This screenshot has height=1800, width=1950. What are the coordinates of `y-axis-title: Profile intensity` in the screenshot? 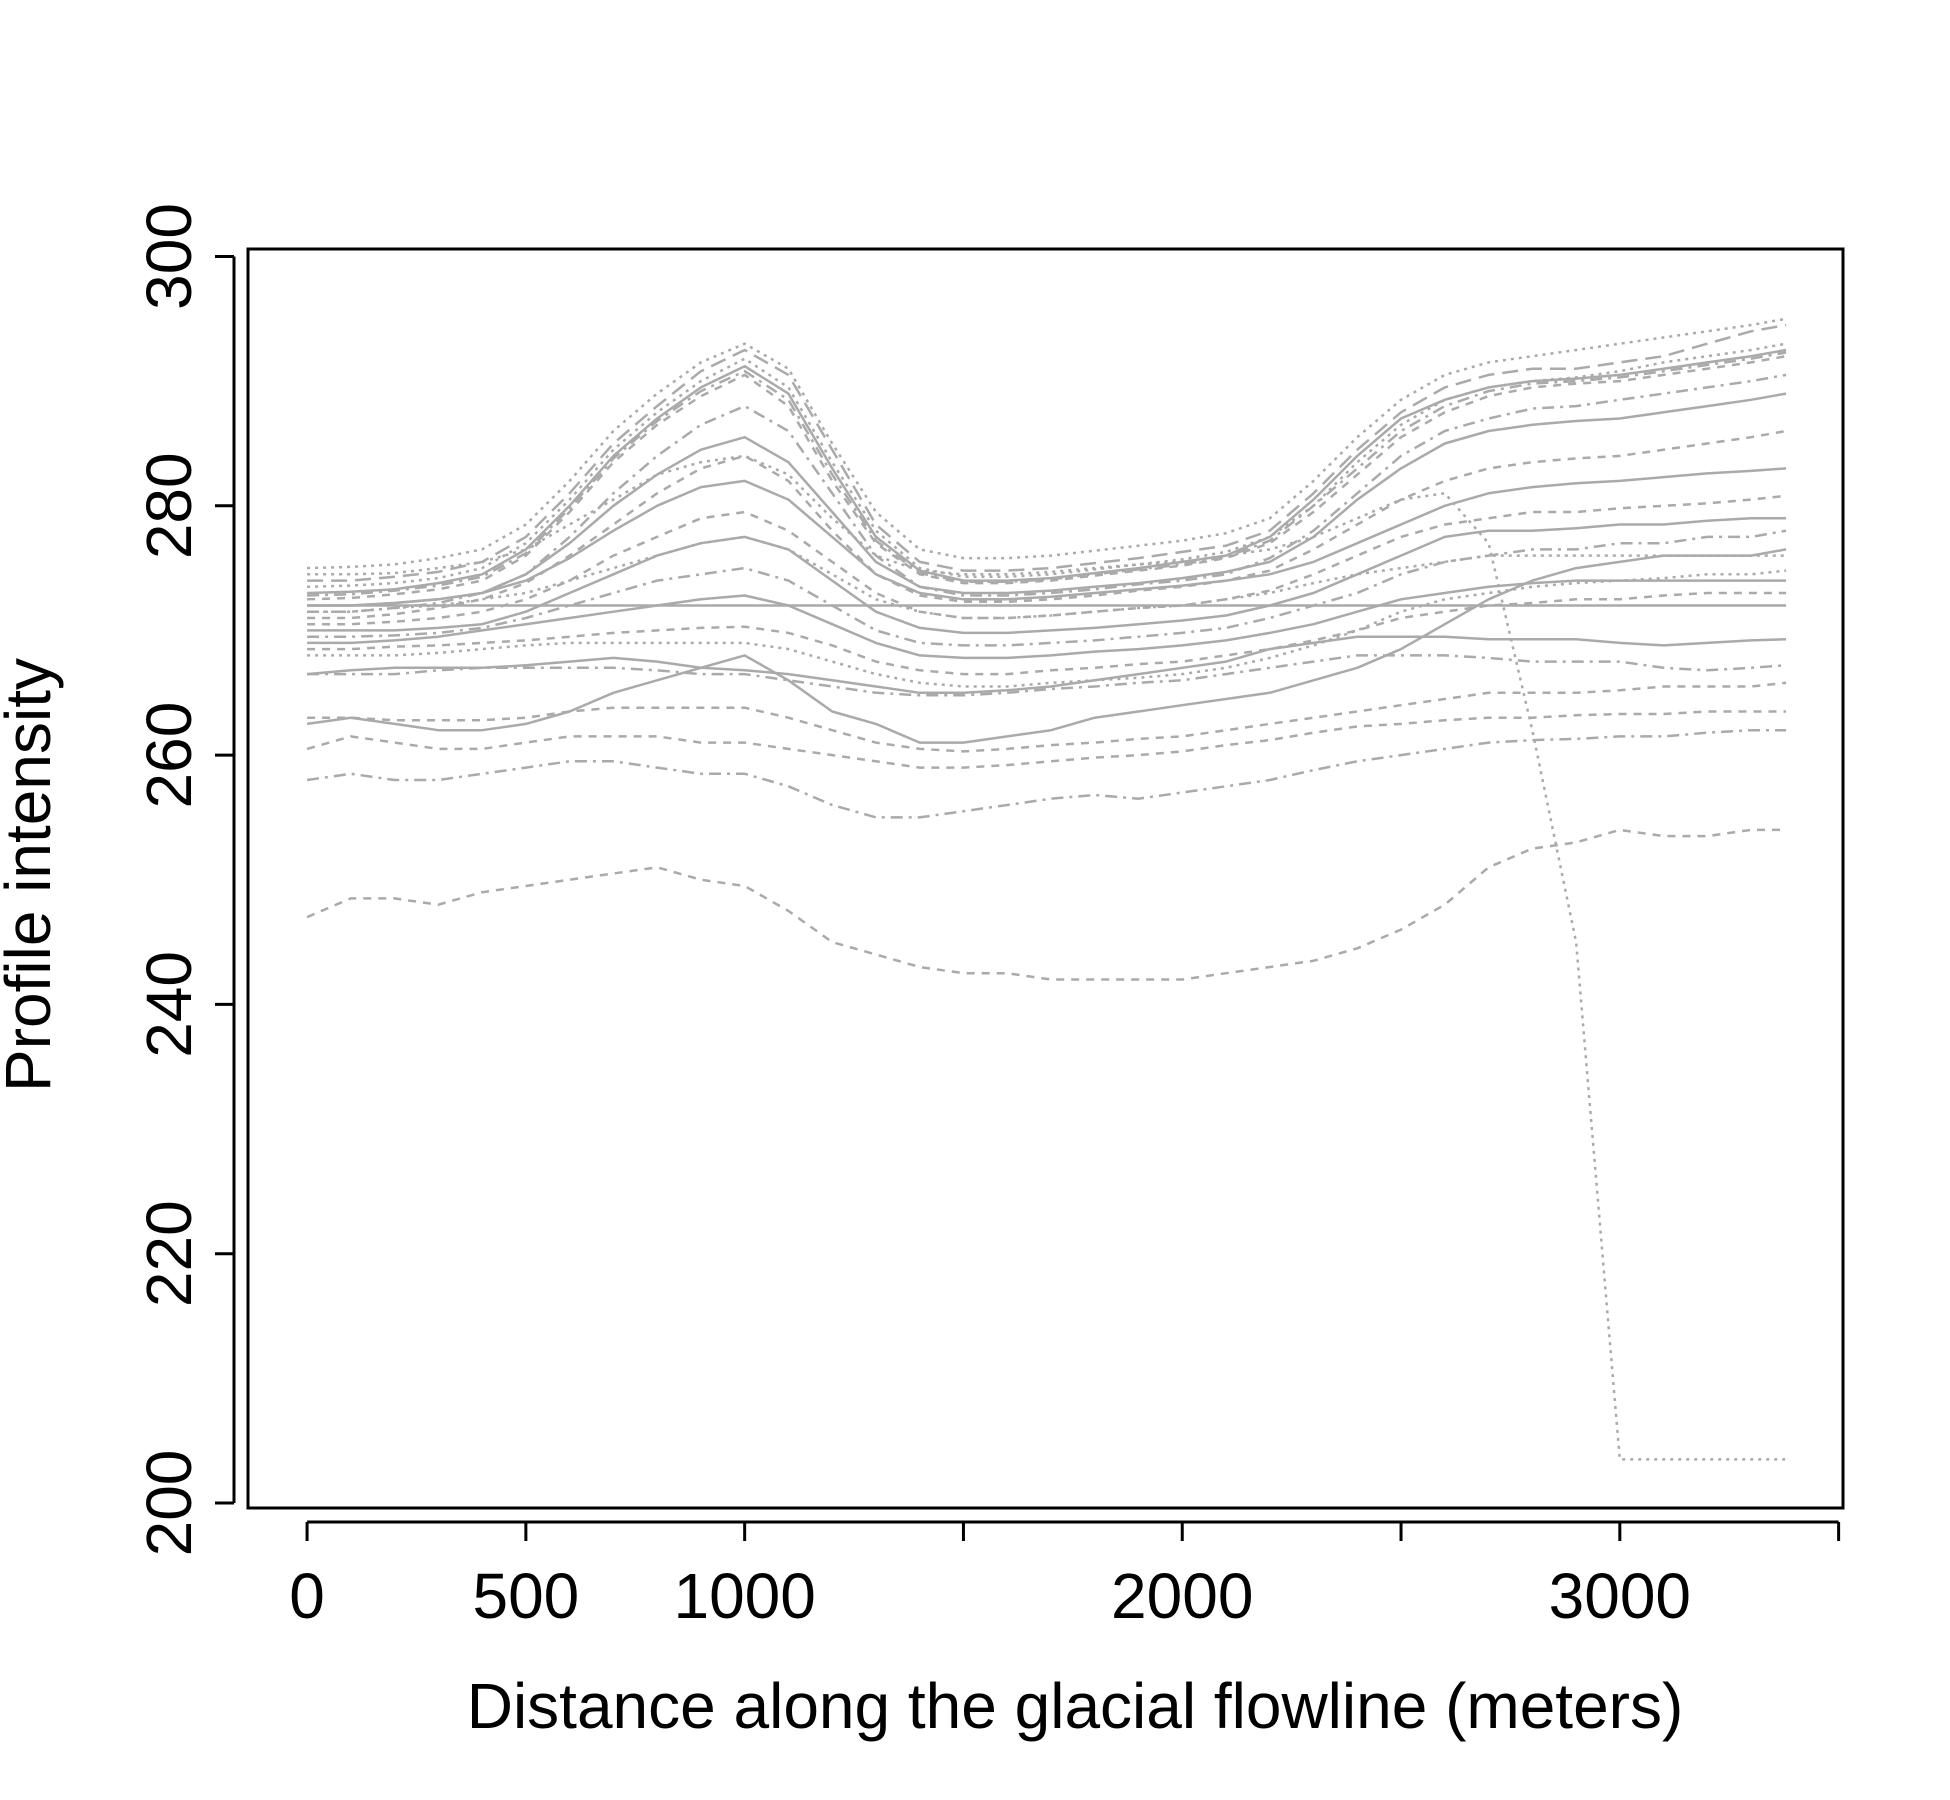 It's located at (32, 875).